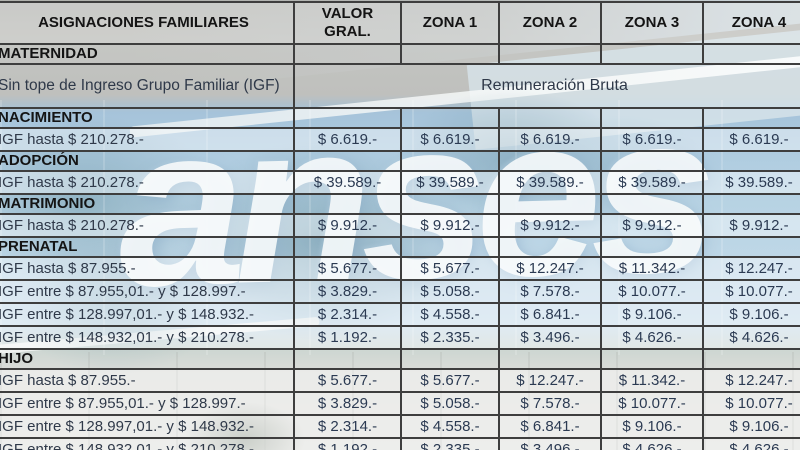 This screenshot has height=450, width=800. I want to click on section-row-matrimonio: MATRIMONIO, so click(400, 204).